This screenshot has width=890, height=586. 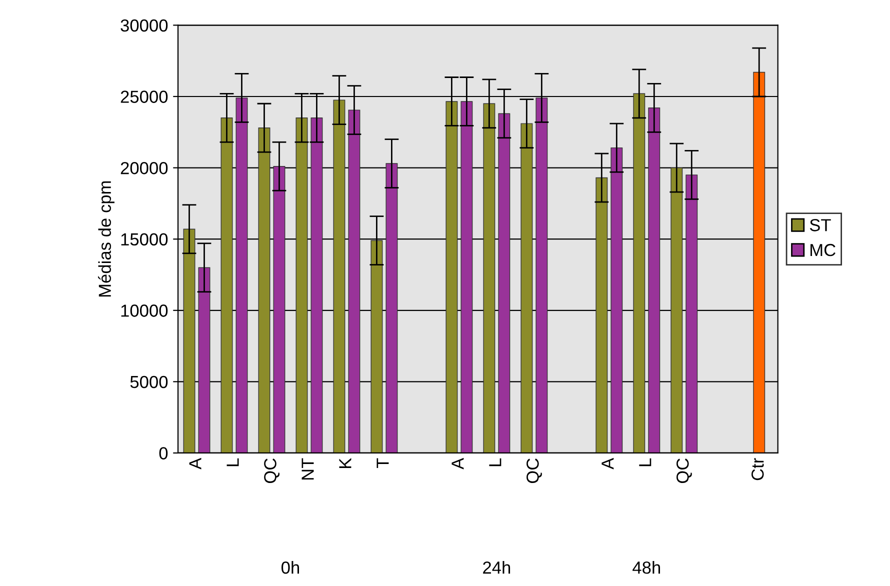 What do you see at coordinates (757, 469) in the screenshot?
I see `x-tick-label: Ctr` at bounding box center [757, 469].